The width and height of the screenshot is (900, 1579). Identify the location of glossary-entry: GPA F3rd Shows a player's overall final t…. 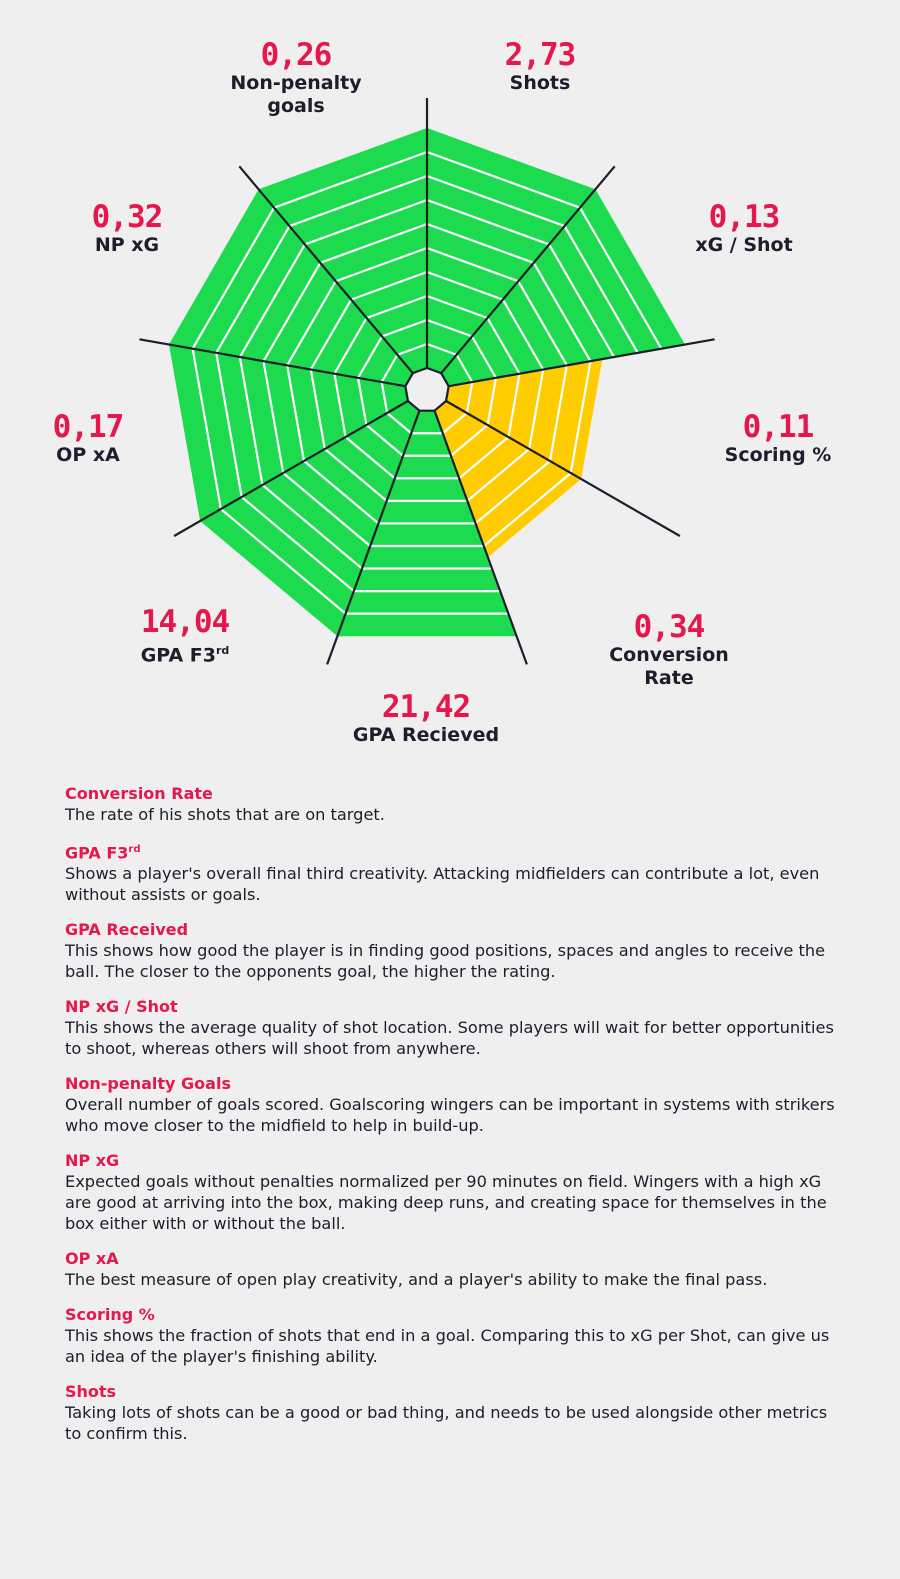
(455, 872).